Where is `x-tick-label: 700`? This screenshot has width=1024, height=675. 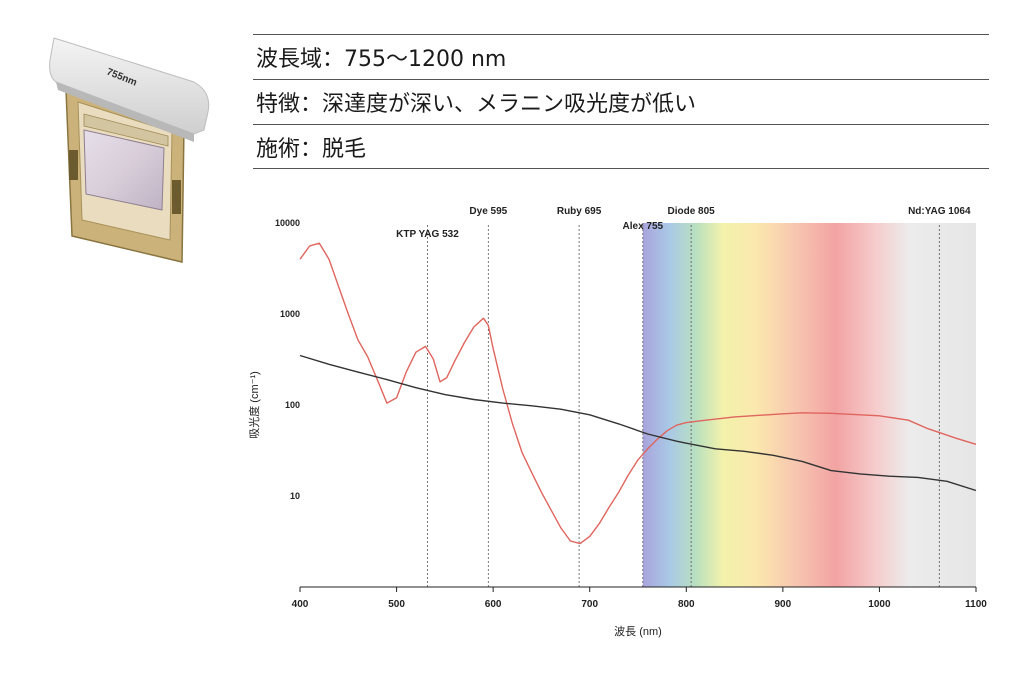 x-tick-label: 700 is located at coordinates (589, 604).